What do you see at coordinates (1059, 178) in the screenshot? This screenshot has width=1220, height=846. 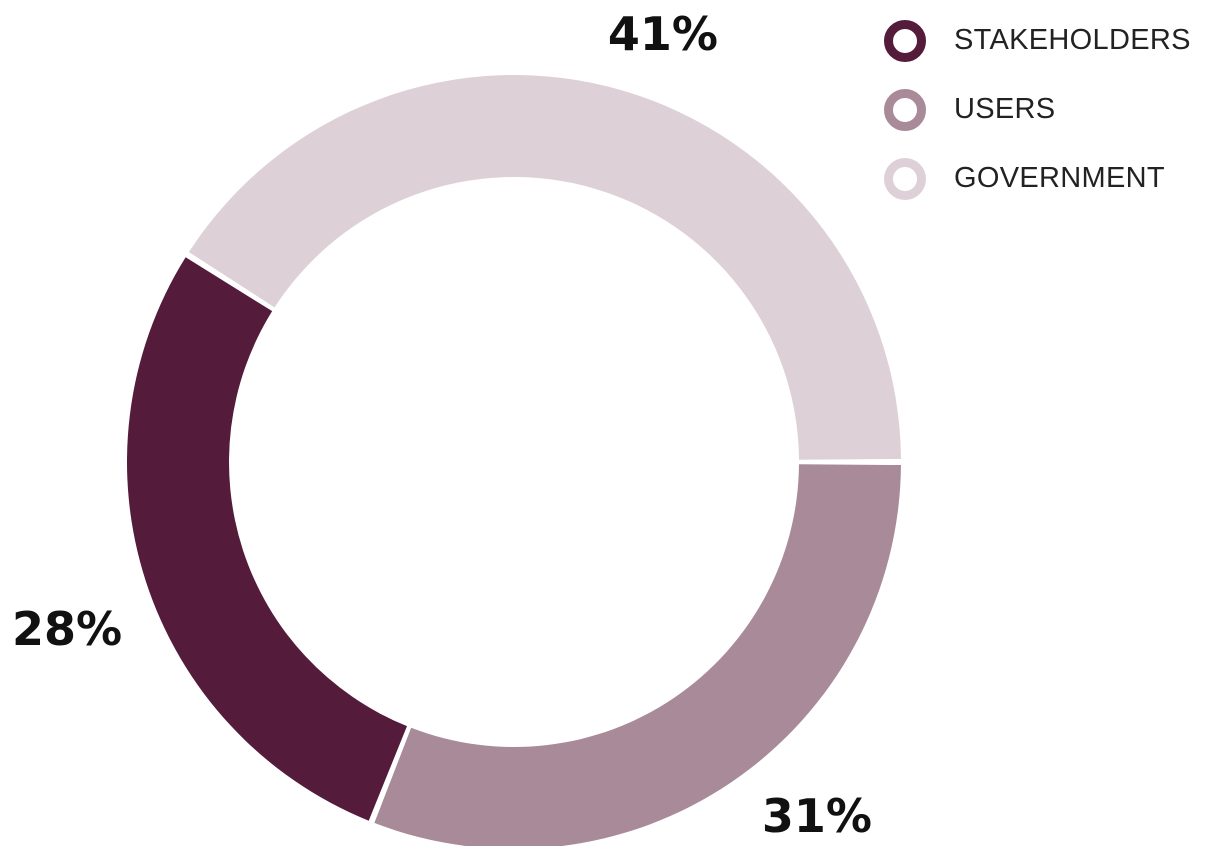 I see `legend-label-government: GOVERNMENT` at bounding box center [1059, 178].